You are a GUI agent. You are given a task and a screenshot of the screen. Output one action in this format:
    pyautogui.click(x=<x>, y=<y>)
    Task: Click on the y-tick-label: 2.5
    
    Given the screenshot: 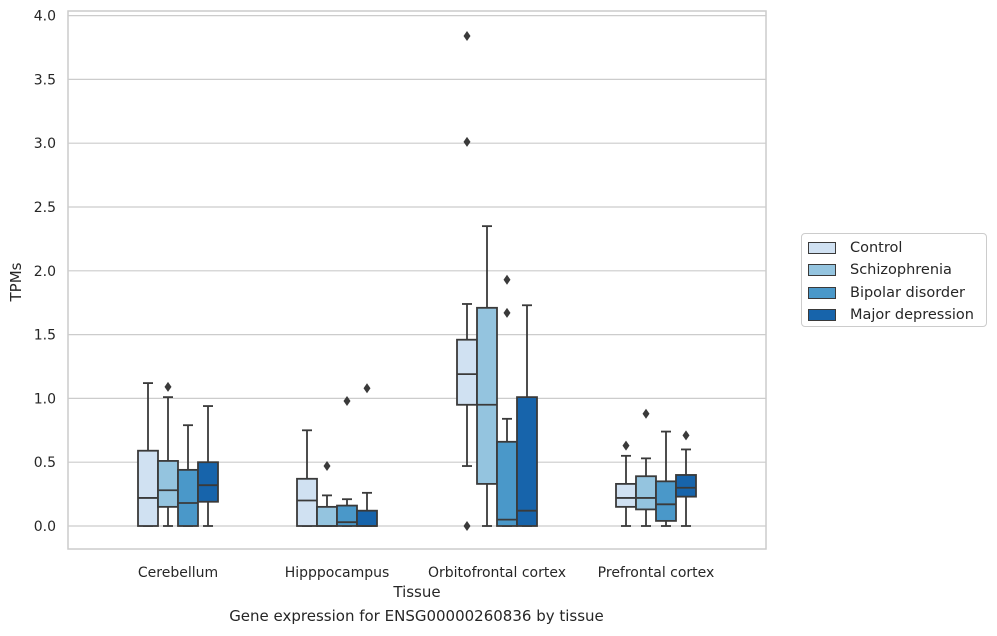 What is the action you would take?
    pyautogui.click(x=45, y=208)
    